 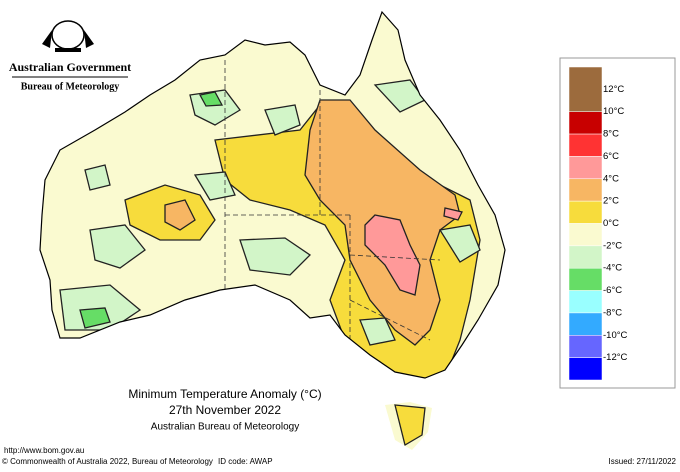 I want to click on legend-label: 8°C, so click(x=611, y=134).